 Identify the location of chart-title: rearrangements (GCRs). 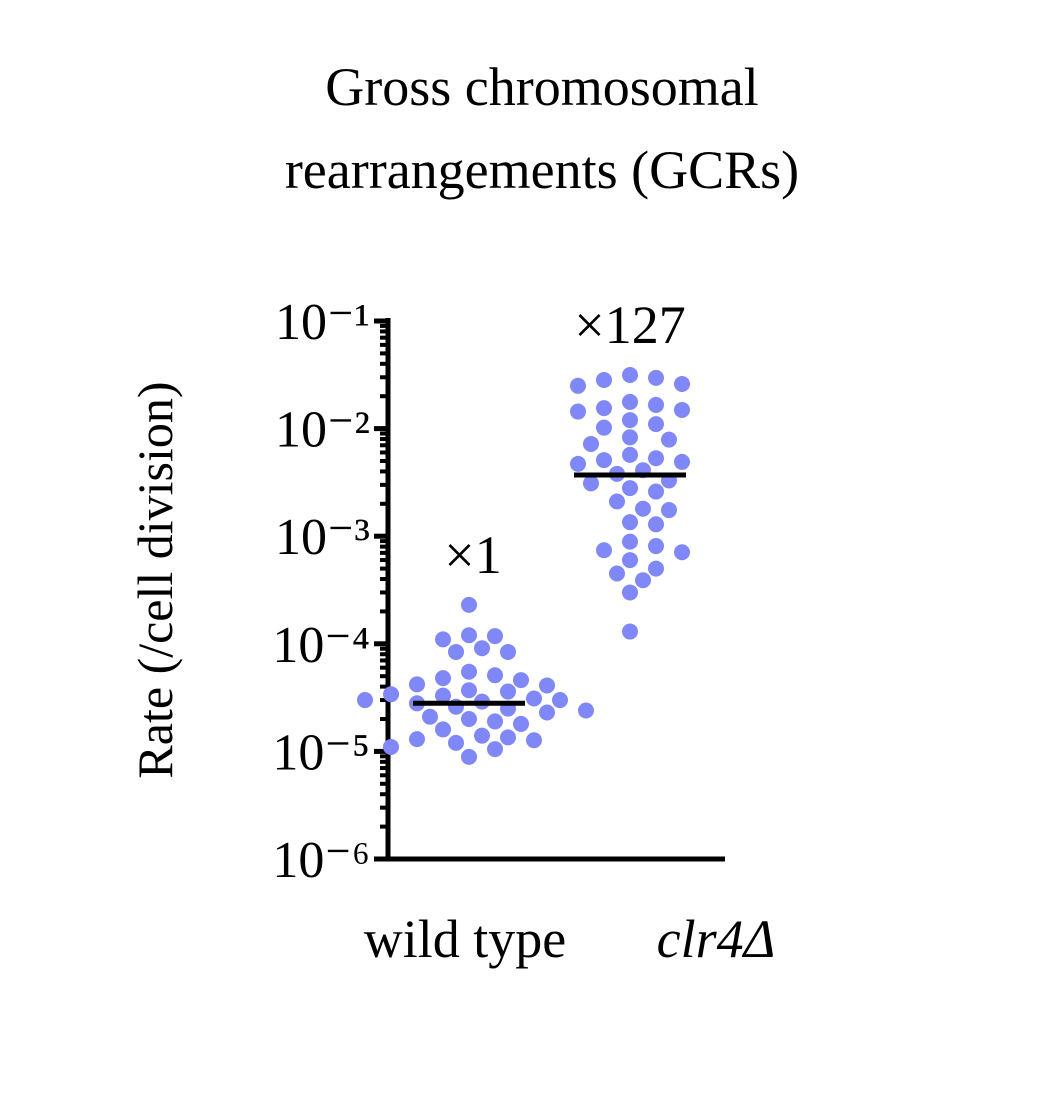
(542, 170).